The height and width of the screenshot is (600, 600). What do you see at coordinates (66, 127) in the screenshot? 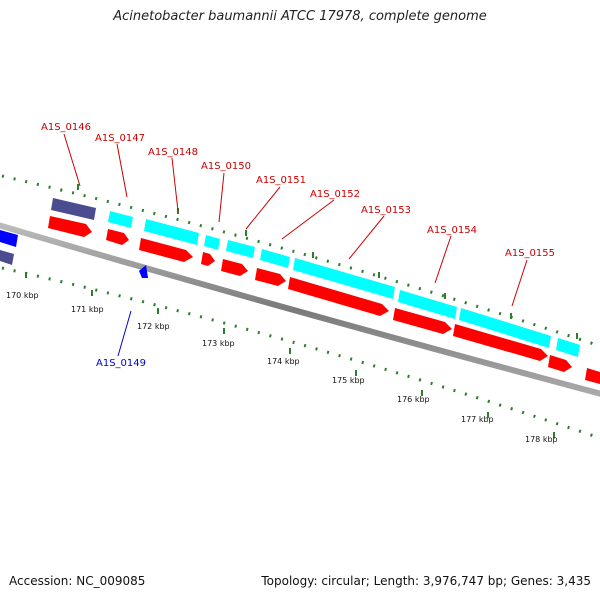
I see `gene-label-A1S_0146: A1S_0146` at bounding box center [66, 127].